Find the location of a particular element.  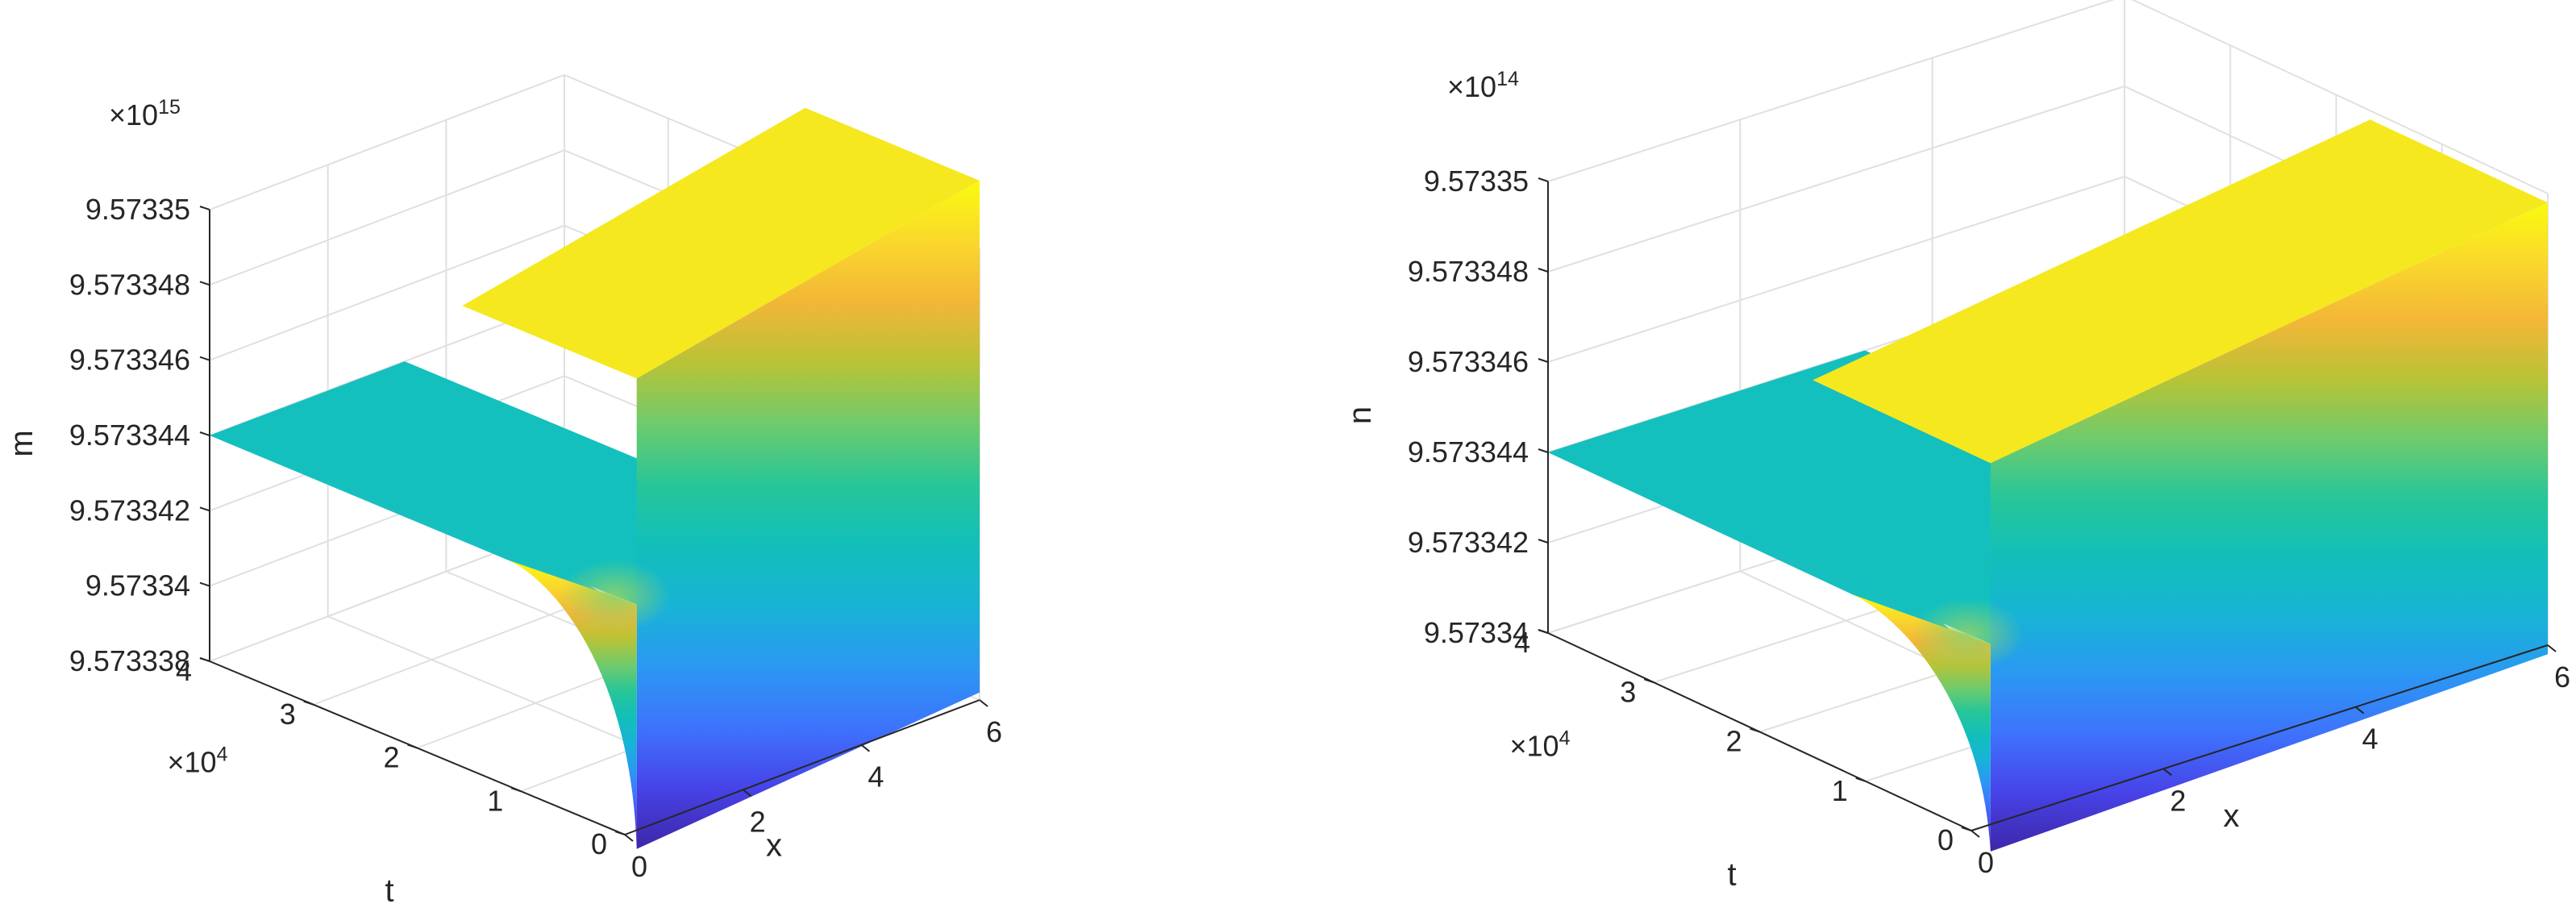

z-tick-label: 9.573338 is located at coordinates (129, 660).